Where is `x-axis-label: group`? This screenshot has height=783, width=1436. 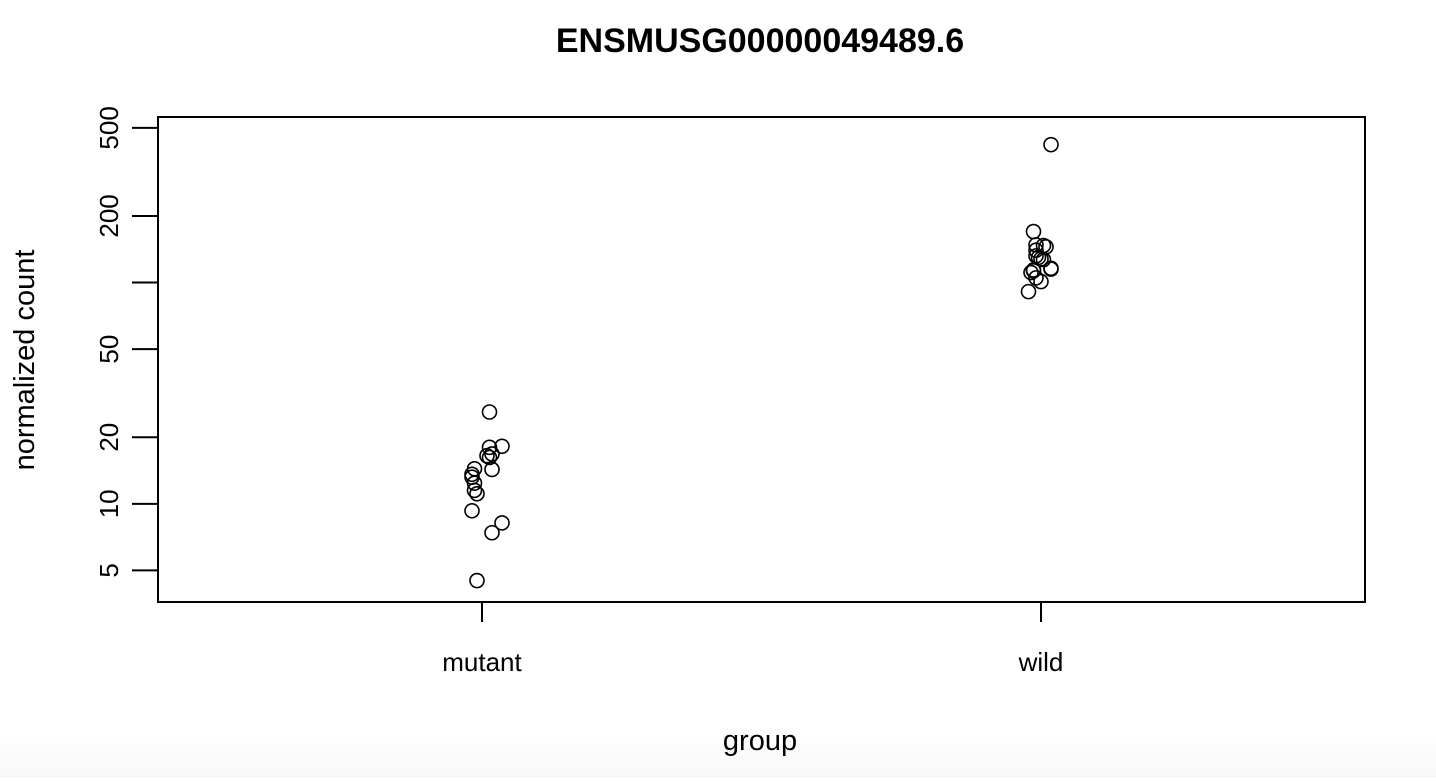
x-axis-label: group is located at coordinates (760, 741).